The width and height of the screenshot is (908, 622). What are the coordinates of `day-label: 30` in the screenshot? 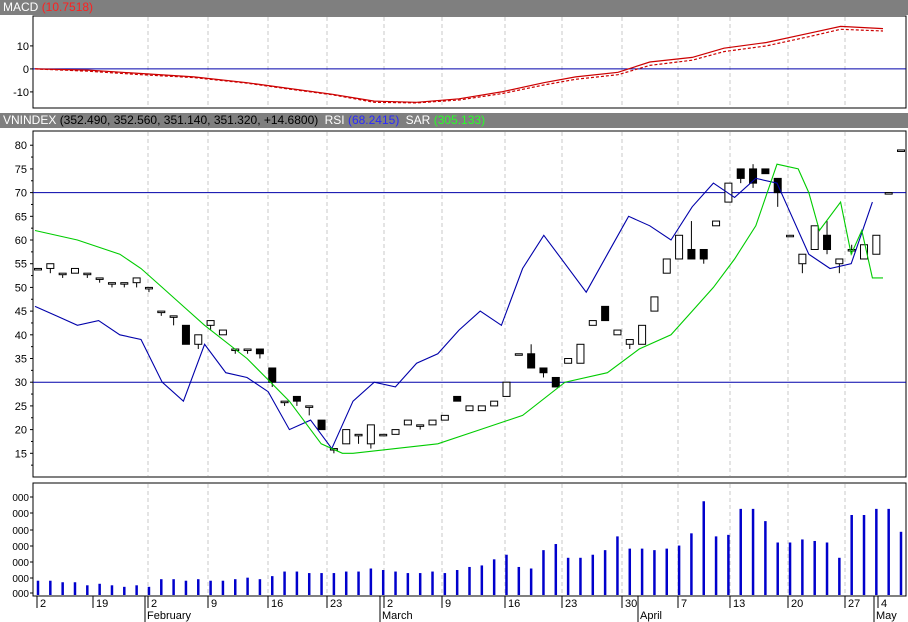 It's located at (631, 604).